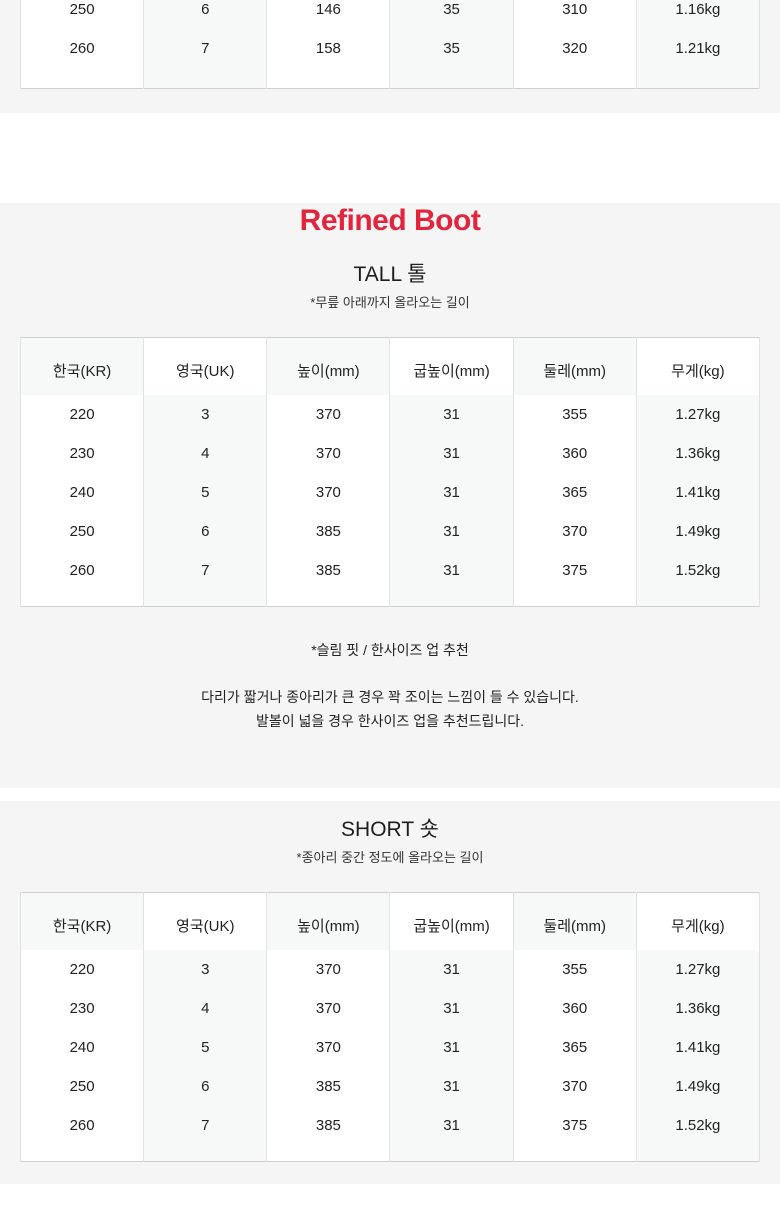 The height and width of the screenshot is (1206, 780). Describe the element at coordinates (328, 921) in the screenshot. I see `column-header: 높이(mm)` at that location.